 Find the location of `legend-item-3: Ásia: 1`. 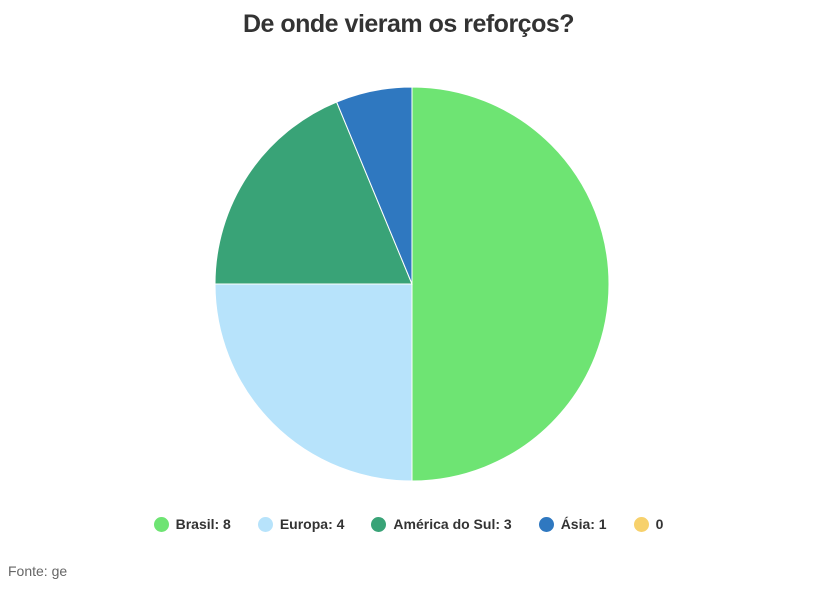

legend-item-3: Ásia: 1 is located at coordinates (572, 524).